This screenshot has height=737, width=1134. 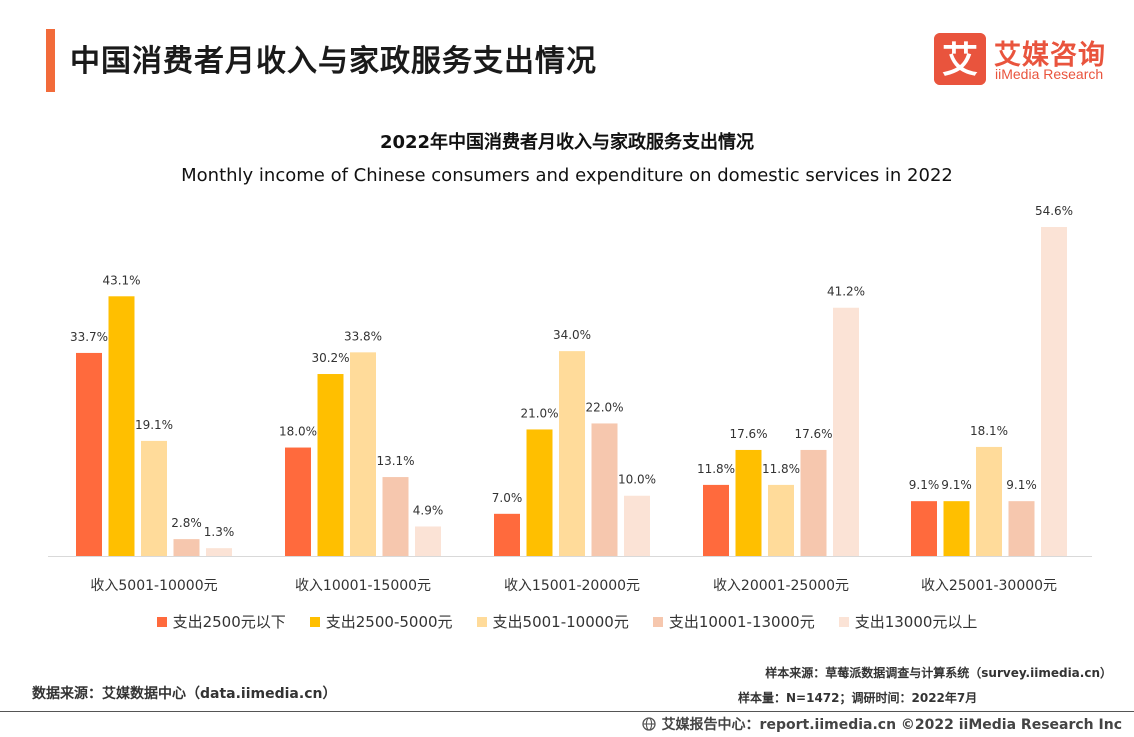 What do you see at coordinates (363, 586) in the screenshot?
I see `category-label: 收入10001-15000元` at bounding box center [363, 586].